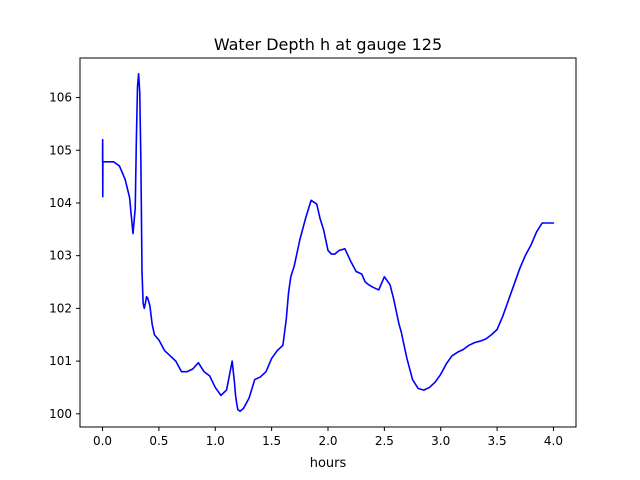 This screenshot has height=480, width=640. Describe the element at coordinates (102, 441) in the screenshot. I see `x-tick-label: 0.0` at that location.